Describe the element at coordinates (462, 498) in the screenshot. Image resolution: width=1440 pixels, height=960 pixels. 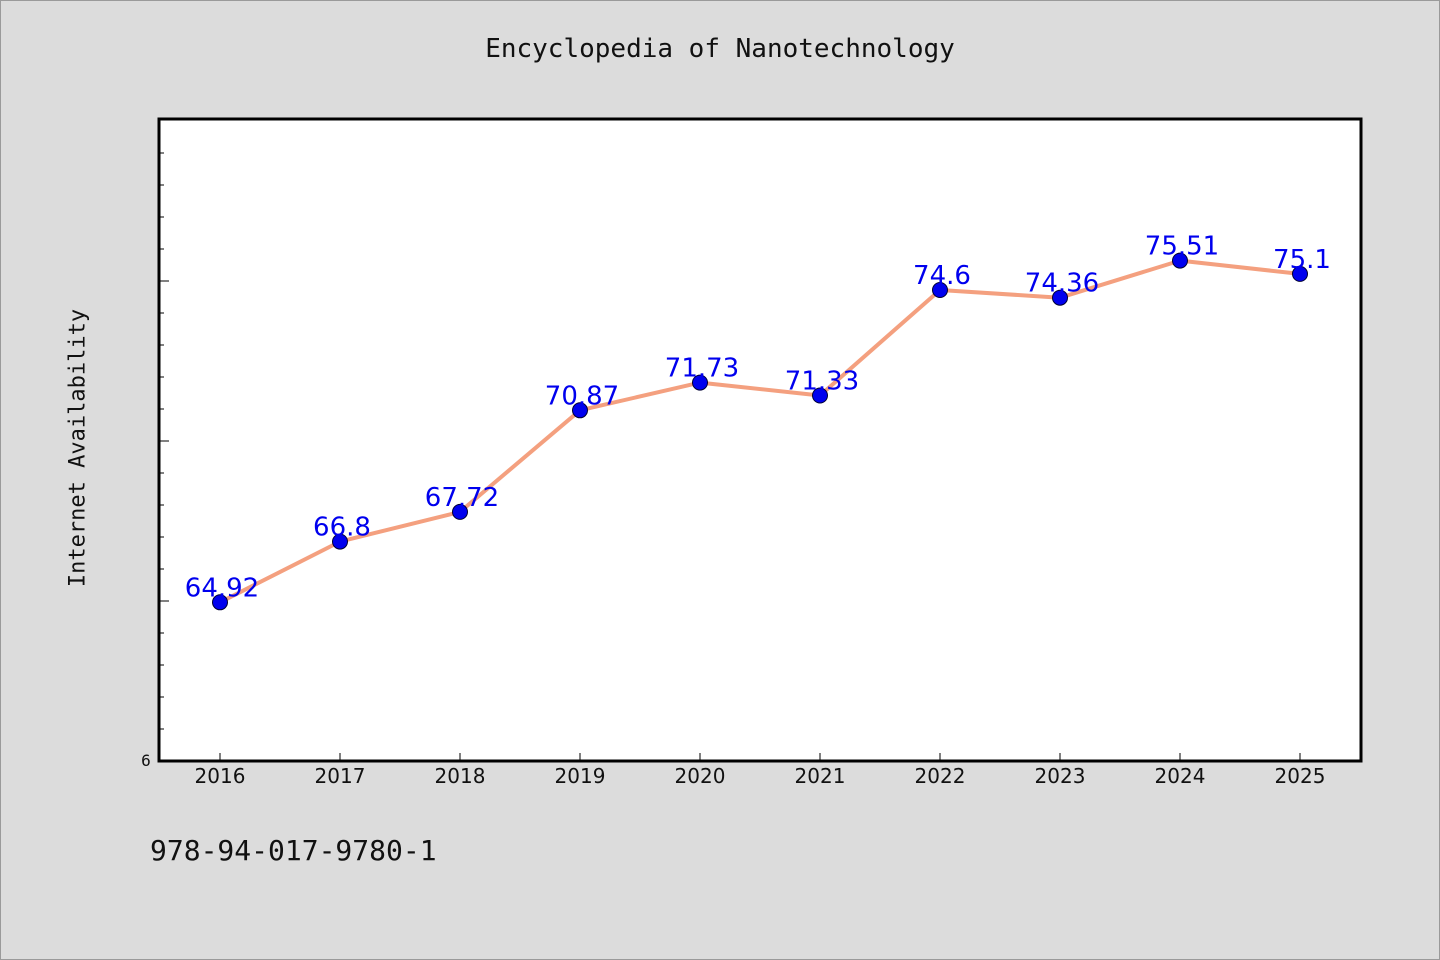
I see `data-label: 67.72` at that location.